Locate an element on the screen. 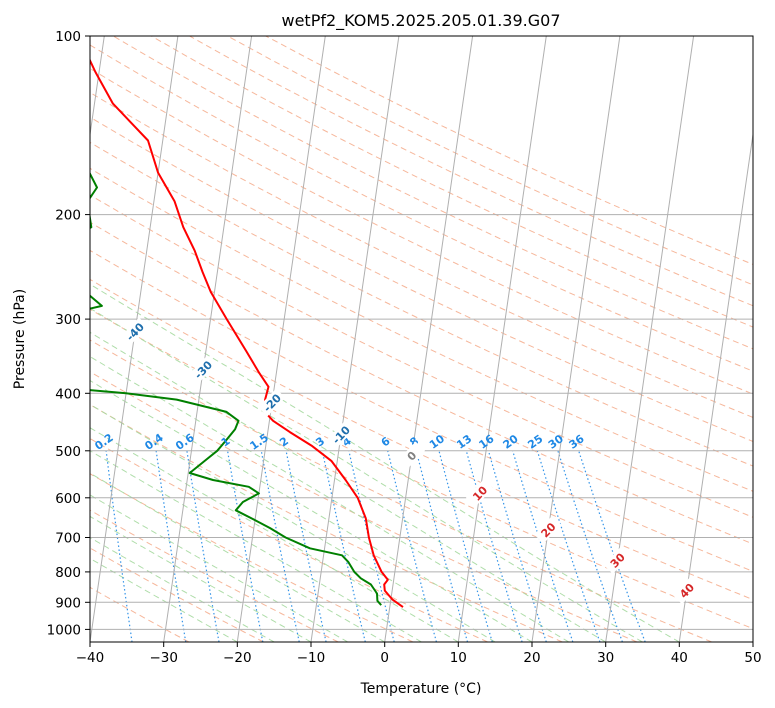 The image size is (775, 708). mixing-ratio-label: 0.2 is located at coordinates (103, 442).